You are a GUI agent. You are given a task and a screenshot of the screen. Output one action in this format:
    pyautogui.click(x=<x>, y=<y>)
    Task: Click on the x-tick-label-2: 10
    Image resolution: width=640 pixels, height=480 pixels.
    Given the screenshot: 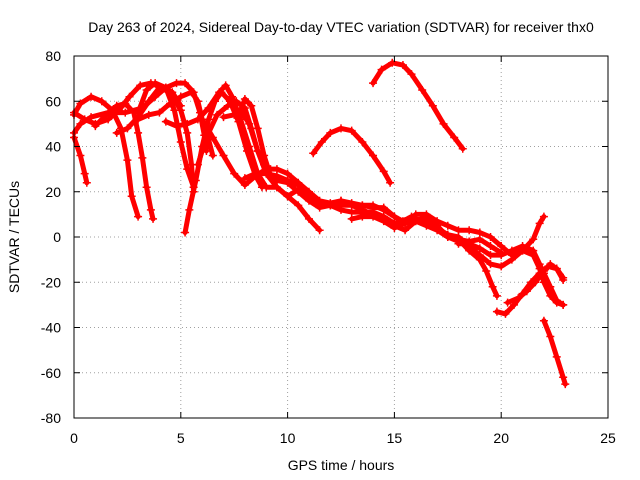 What is the action you would take?
    pyautogui.click(x=288, y=438)
    